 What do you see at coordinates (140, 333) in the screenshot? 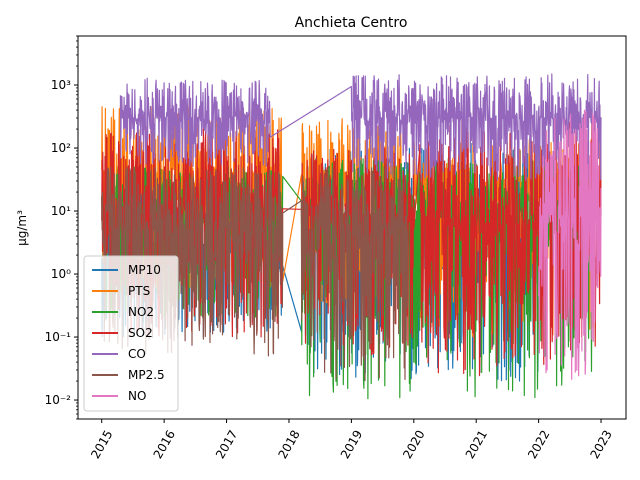
I see `legend-label: SO2` at bounding box center [140, 333].